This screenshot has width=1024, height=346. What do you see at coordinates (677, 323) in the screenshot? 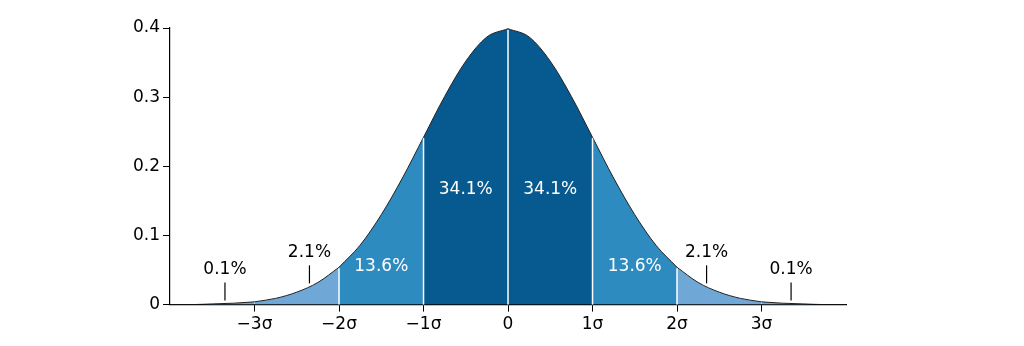
I see `x-tick-label: 2σ` at bounding box center [677, 323].